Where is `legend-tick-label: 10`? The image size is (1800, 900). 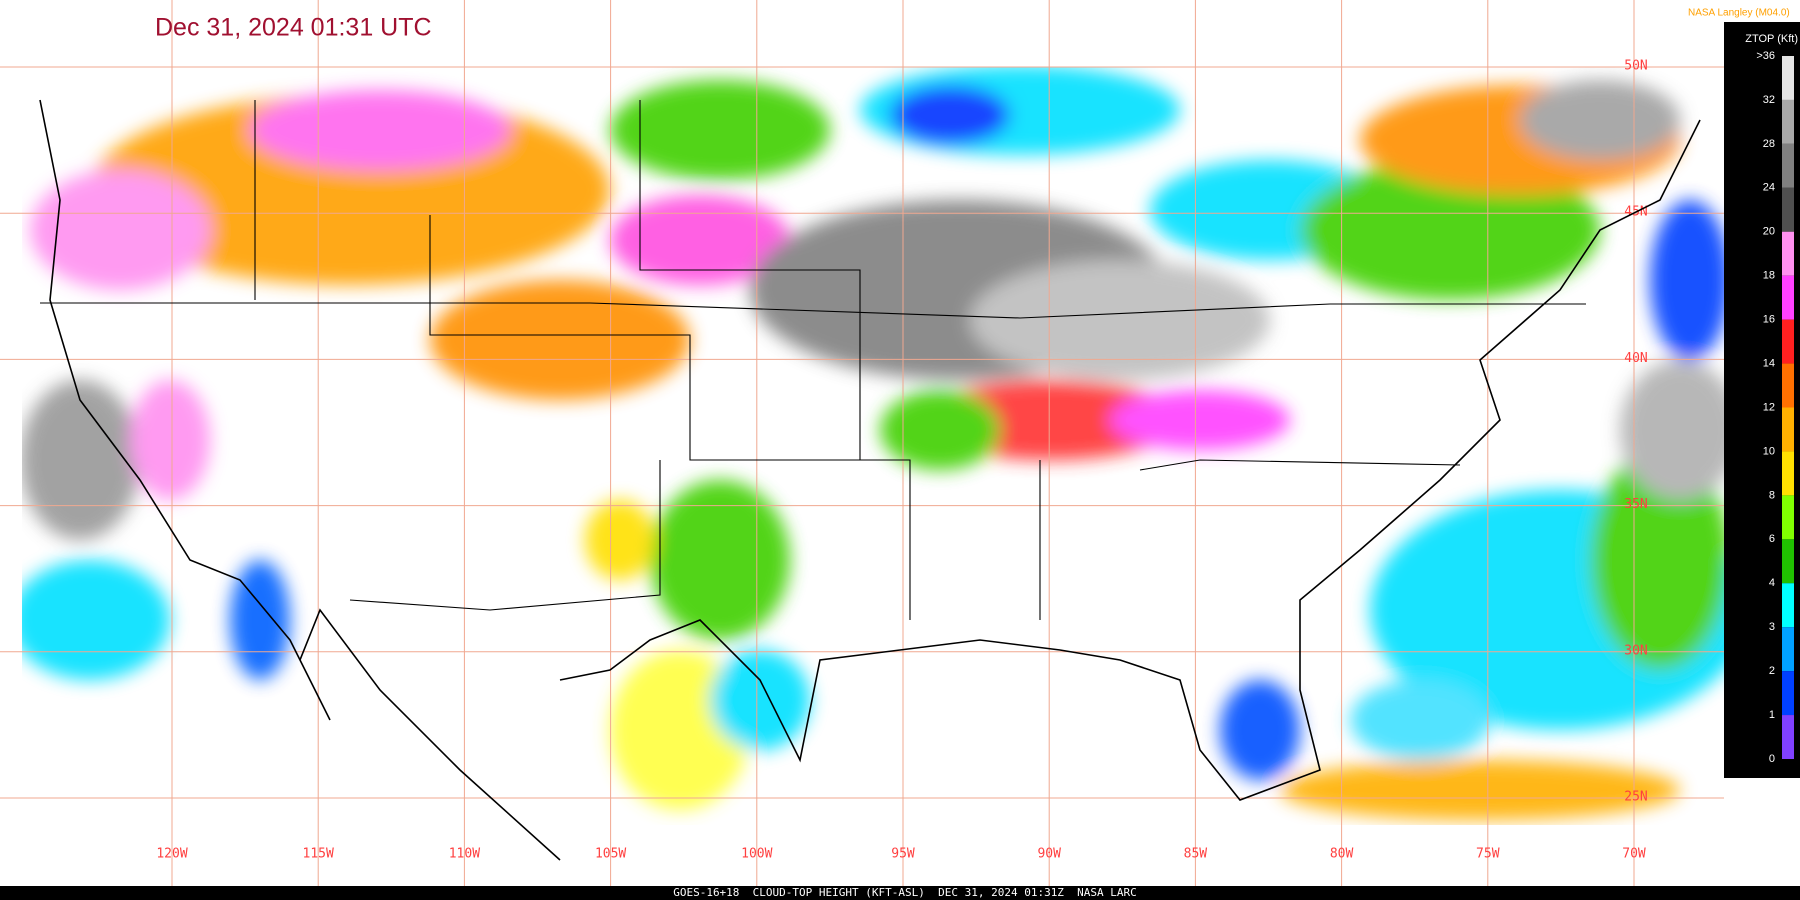 legend-tick-label: 10 is located at coordinates (1769, 451).